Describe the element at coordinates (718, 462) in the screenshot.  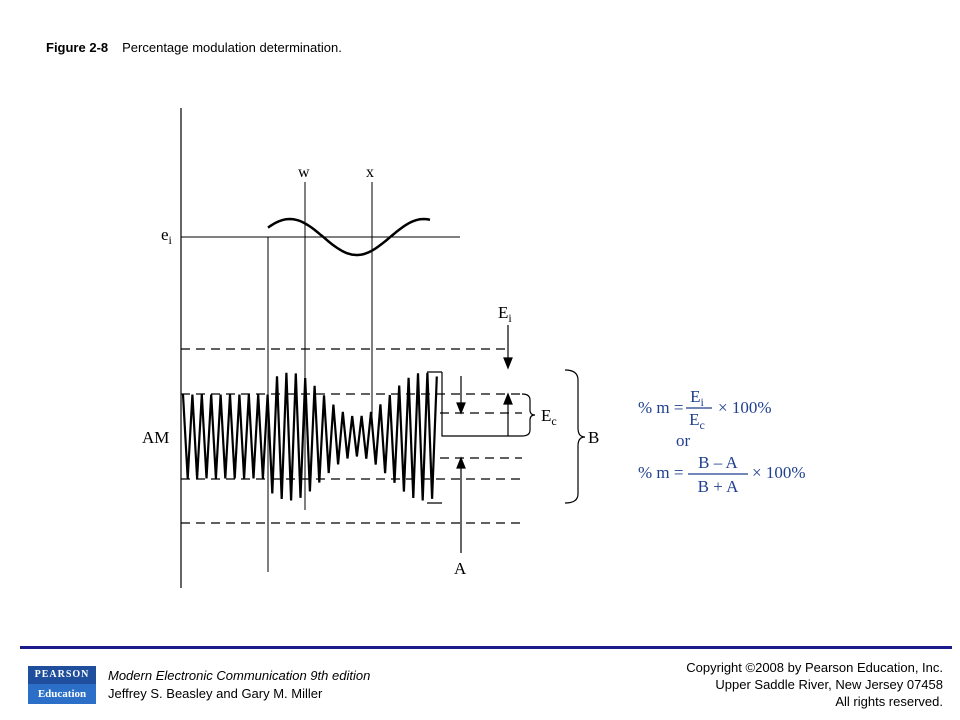
I see `formula2-numerator: B – A` at that location.